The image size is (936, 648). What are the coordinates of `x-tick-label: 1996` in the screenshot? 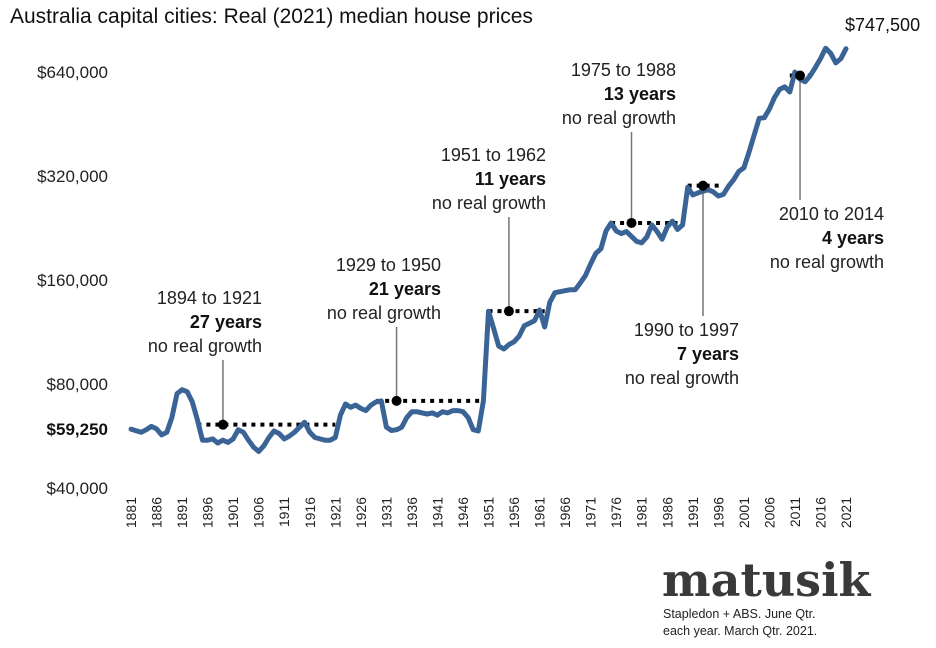 It's located at (718, 512).